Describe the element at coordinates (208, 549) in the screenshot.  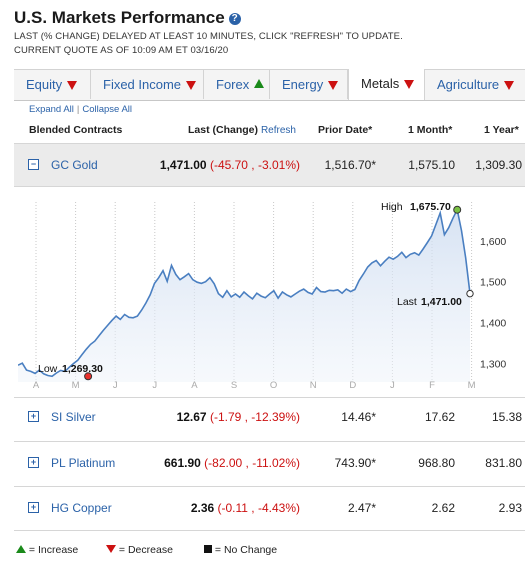
I see `square-icon` at that location.